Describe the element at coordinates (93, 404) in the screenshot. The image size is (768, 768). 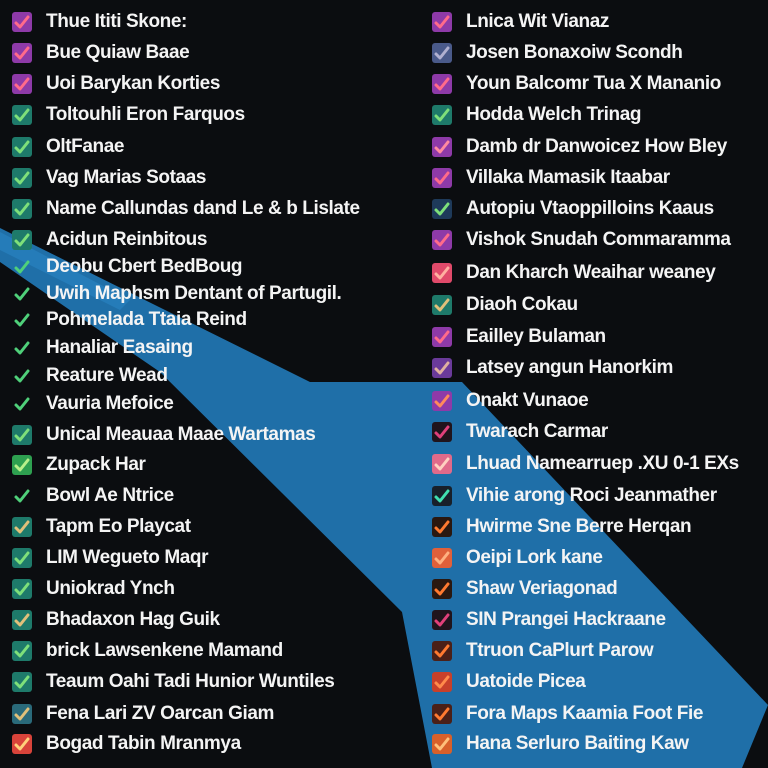
I see `checklist-item: Vauria Mefoice` at that location.